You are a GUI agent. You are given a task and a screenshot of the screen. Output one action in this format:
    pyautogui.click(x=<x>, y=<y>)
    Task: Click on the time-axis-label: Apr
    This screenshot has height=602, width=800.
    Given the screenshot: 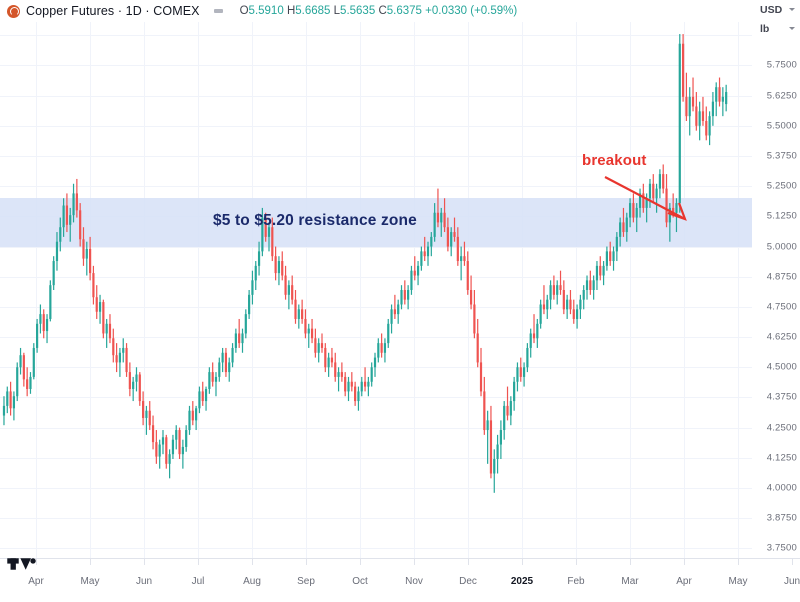 What is the action you would take?
    pyautogui.click(x=684, y=581)
    